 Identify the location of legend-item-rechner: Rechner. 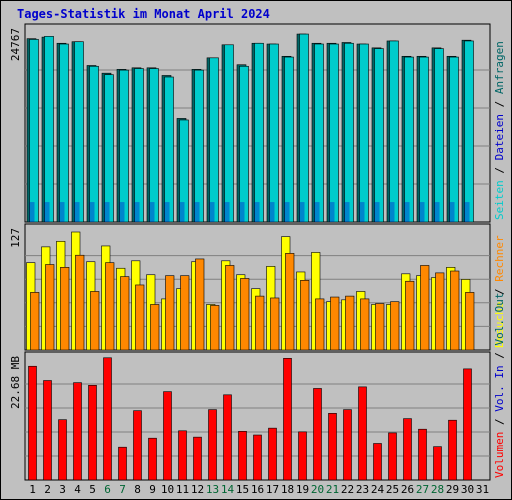
(499, 258).